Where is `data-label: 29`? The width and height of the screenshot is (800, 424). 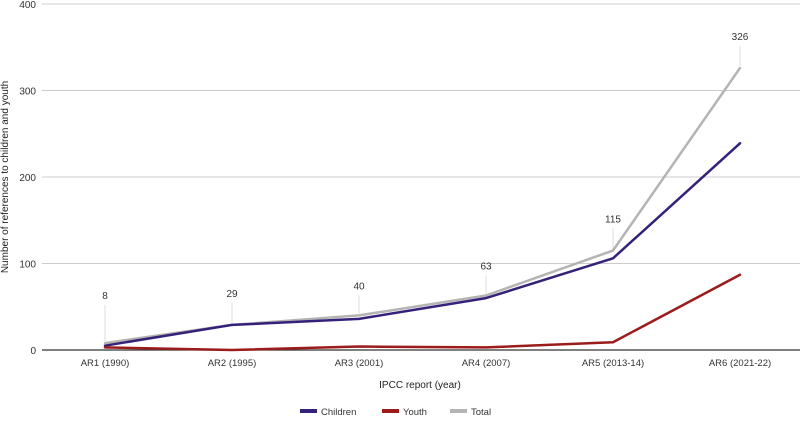
data-label: 29 is located at coordinates (232, 294).